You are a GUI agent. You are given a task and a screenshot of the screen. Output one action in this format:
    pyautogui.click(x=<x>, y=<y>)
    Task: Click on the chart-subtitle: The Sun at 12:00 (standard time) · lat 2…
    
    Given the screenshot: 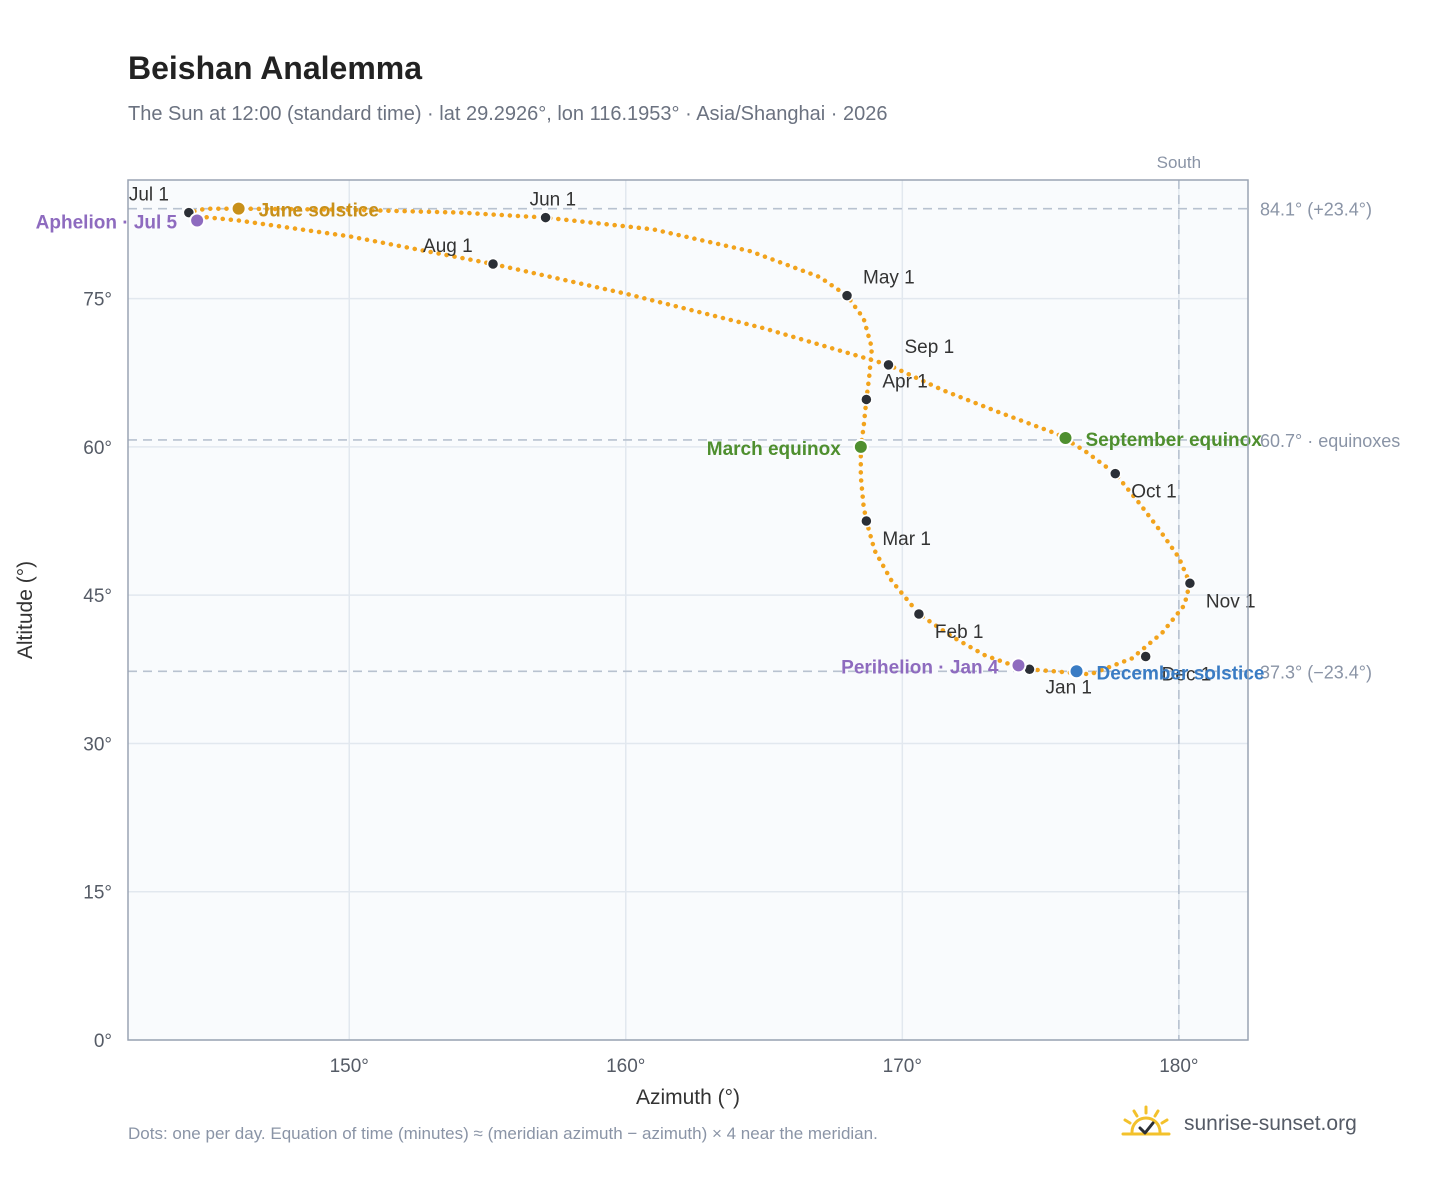 What is the action you would take?
    pyautogui.click(x=508, y=114)
    